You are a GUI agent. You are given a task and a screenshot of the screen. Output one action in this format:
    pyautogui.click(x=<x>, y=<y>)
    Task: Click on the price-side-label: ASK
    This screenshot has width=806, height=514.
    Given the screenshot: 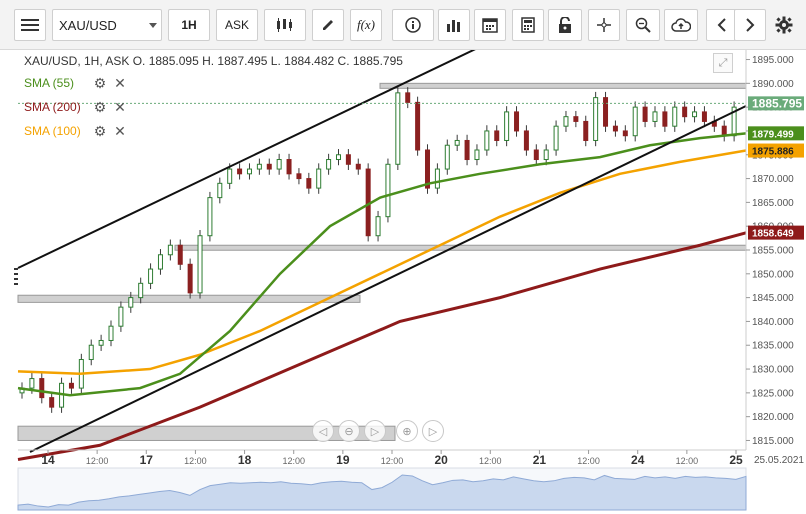 What is the action you would take?
    pyautogui.click(x=236, y=25)
    